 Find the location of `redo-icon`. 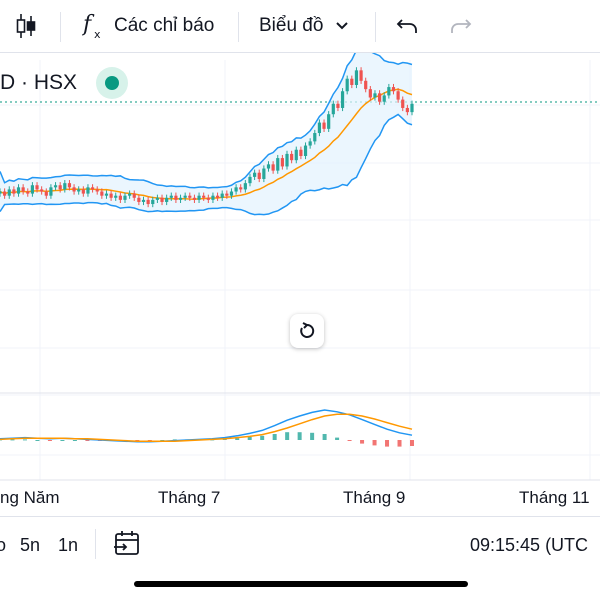

redo-icon is located at coordinates (461, 26).